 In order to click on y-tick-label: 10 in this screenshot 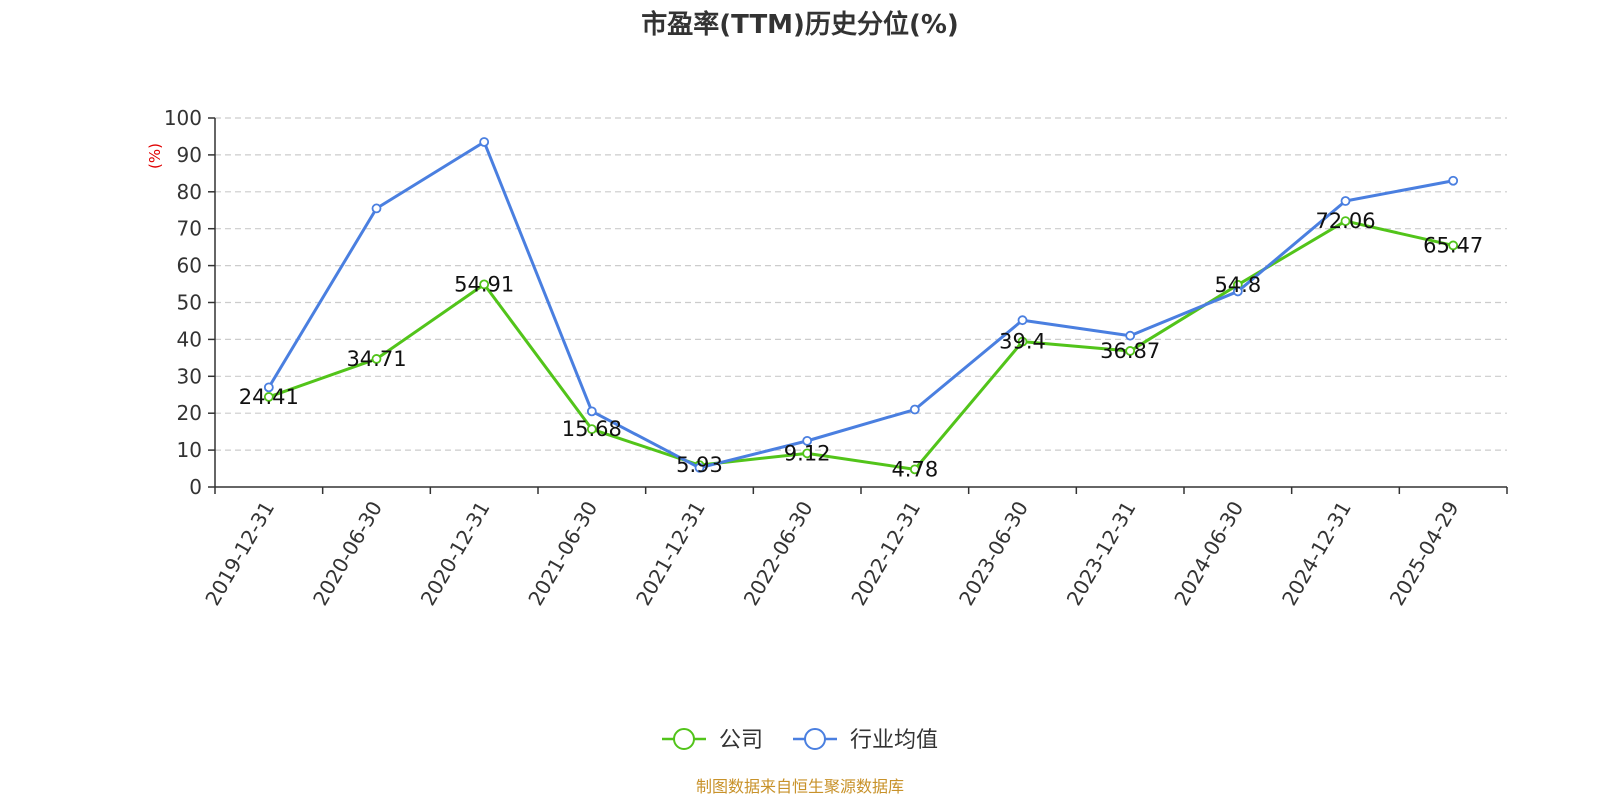, I will do `click(189, 450)`.